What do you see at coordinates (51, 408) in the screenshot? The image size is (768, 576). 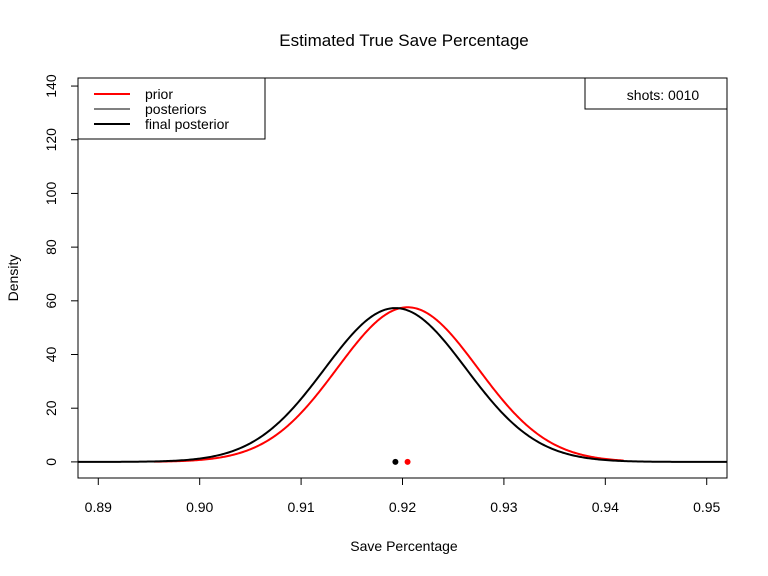 I see `y-tick-label: 20` at bounding box center [51, 408].